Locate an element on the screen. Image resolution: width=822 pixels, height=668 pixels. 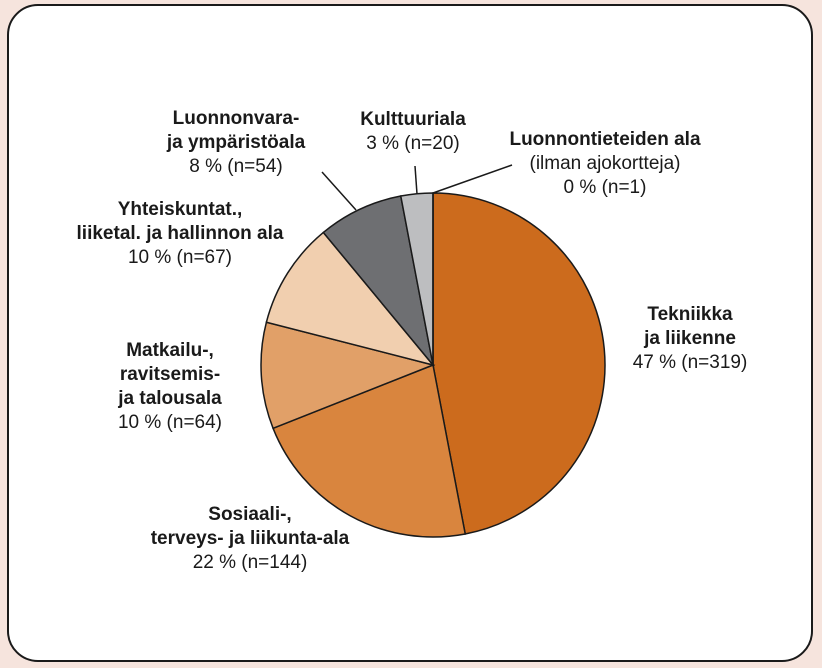
category-label: Tekniikka is located at coordinates (690, 314).